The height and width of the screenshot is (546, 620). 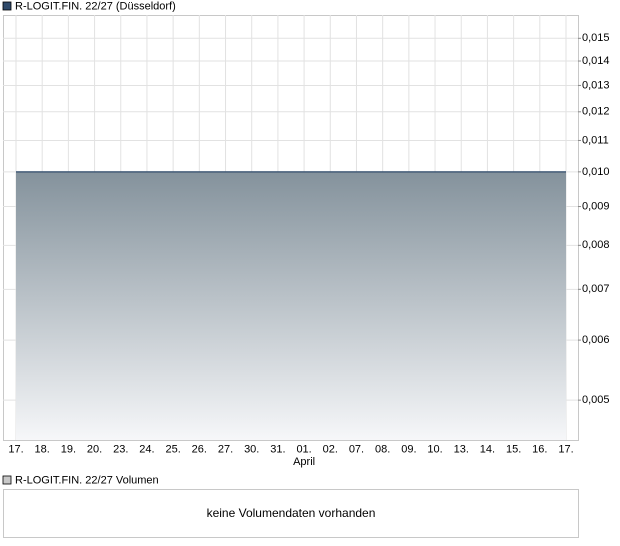 What do you see at coordinates (596, 400) in the screenshot?
I see `y-tick-label: 0,005` at bounding box center [596, 400].